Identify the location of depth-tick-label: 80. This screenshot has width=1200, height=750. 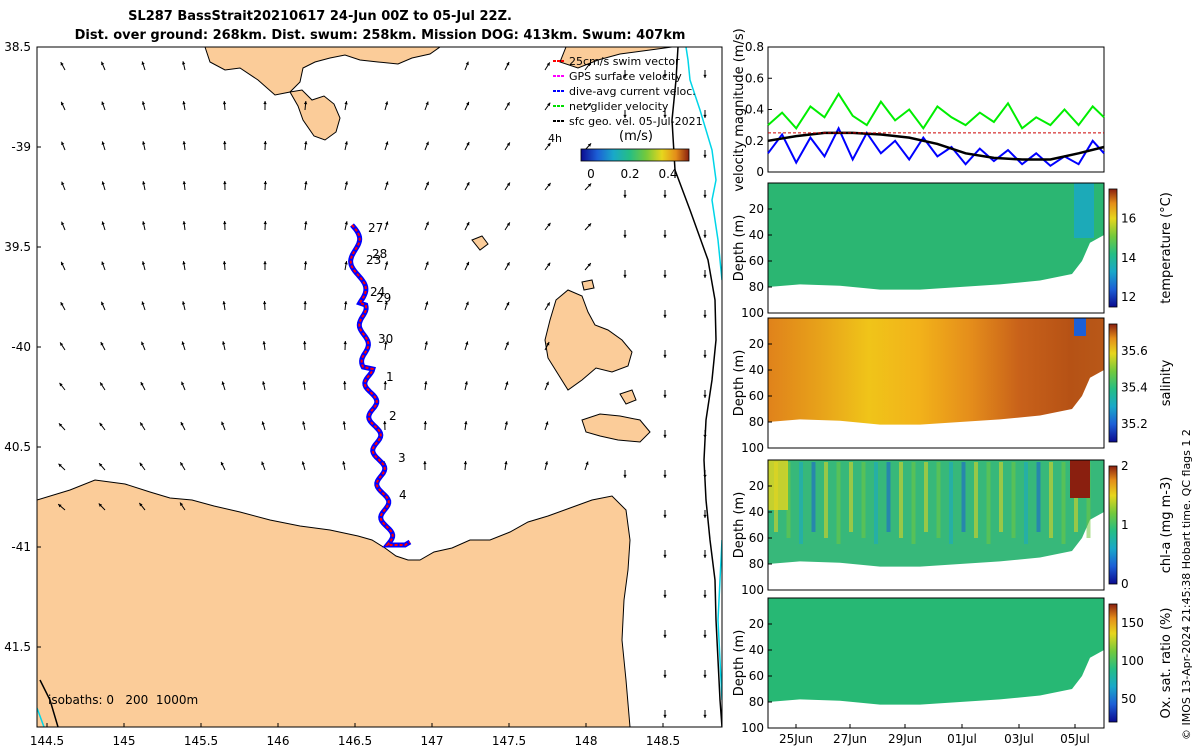
(756, 287).